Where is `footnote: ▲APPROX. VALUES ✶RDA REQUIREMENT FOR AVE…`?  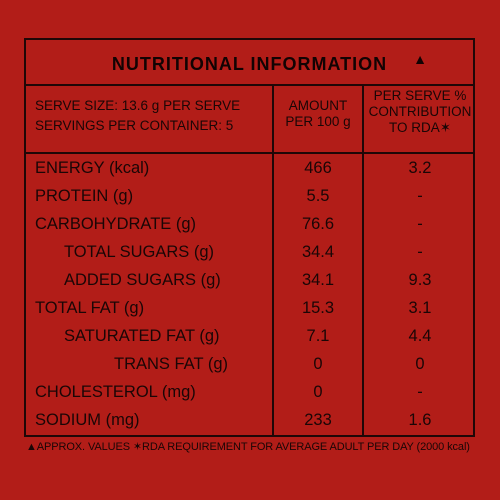 footnote: ▲APPROX. VALUES ✶RDA REQUIREMENT FOR AVE… is located at coordinates (248, 447).